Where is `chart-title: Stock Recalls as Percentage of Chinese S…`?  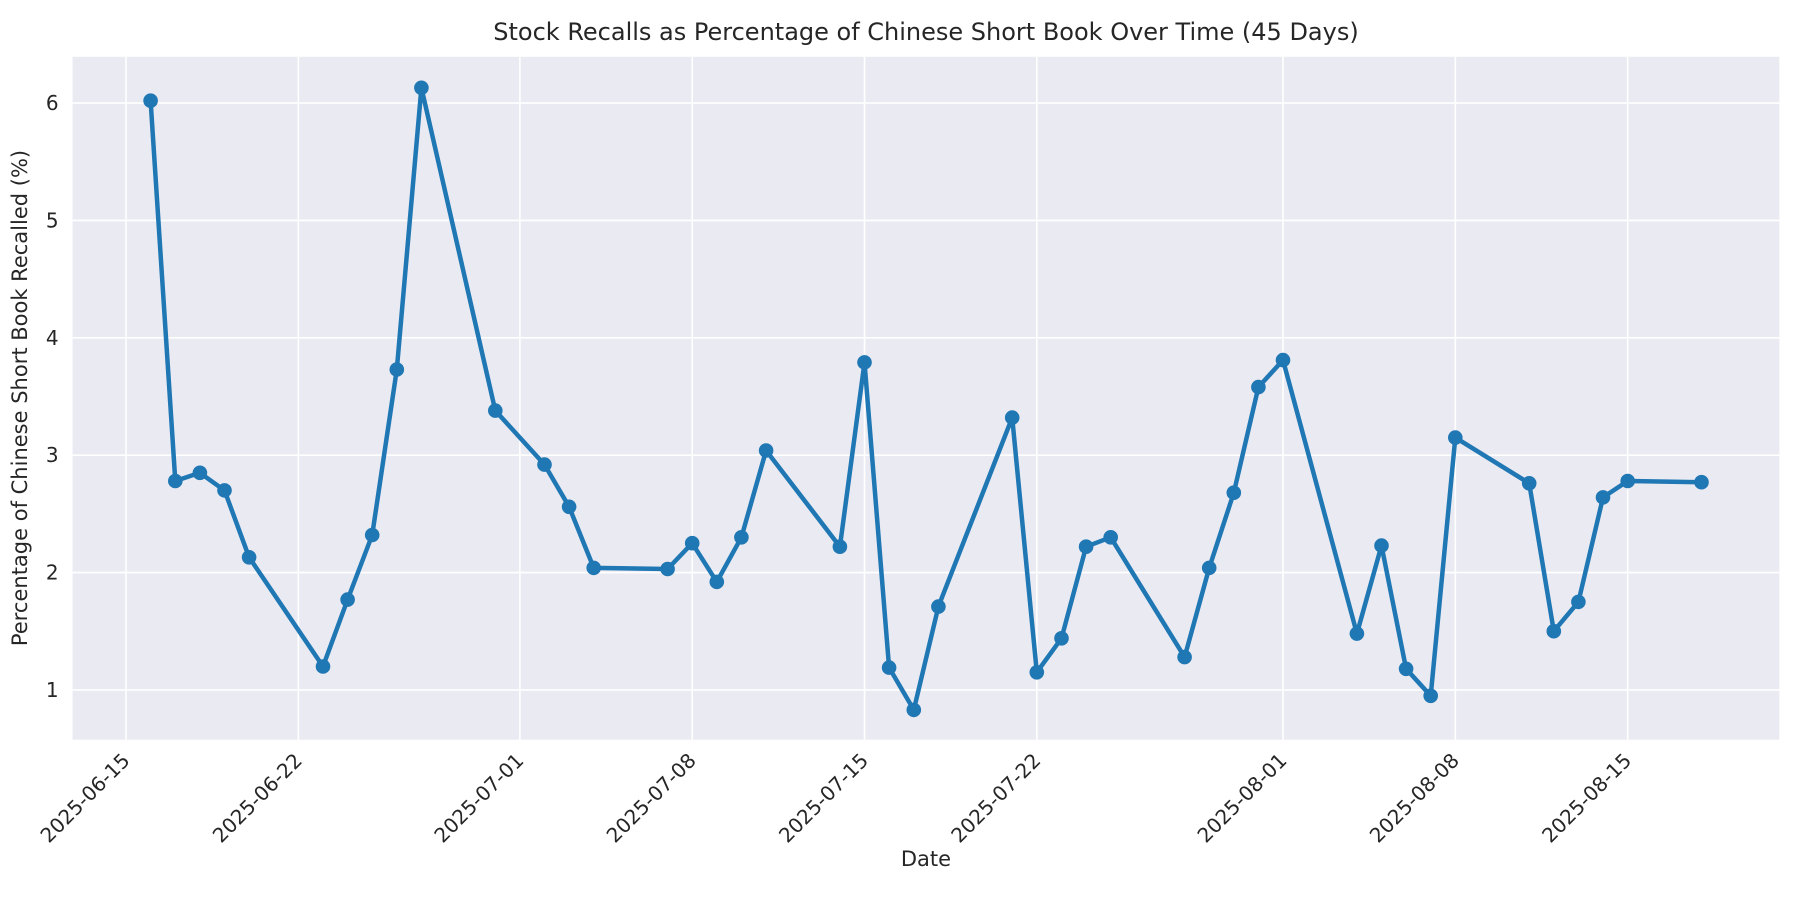 chart-title: Stock Recalls as Percentage of Chinese S… is located at coordinates (925, 32).